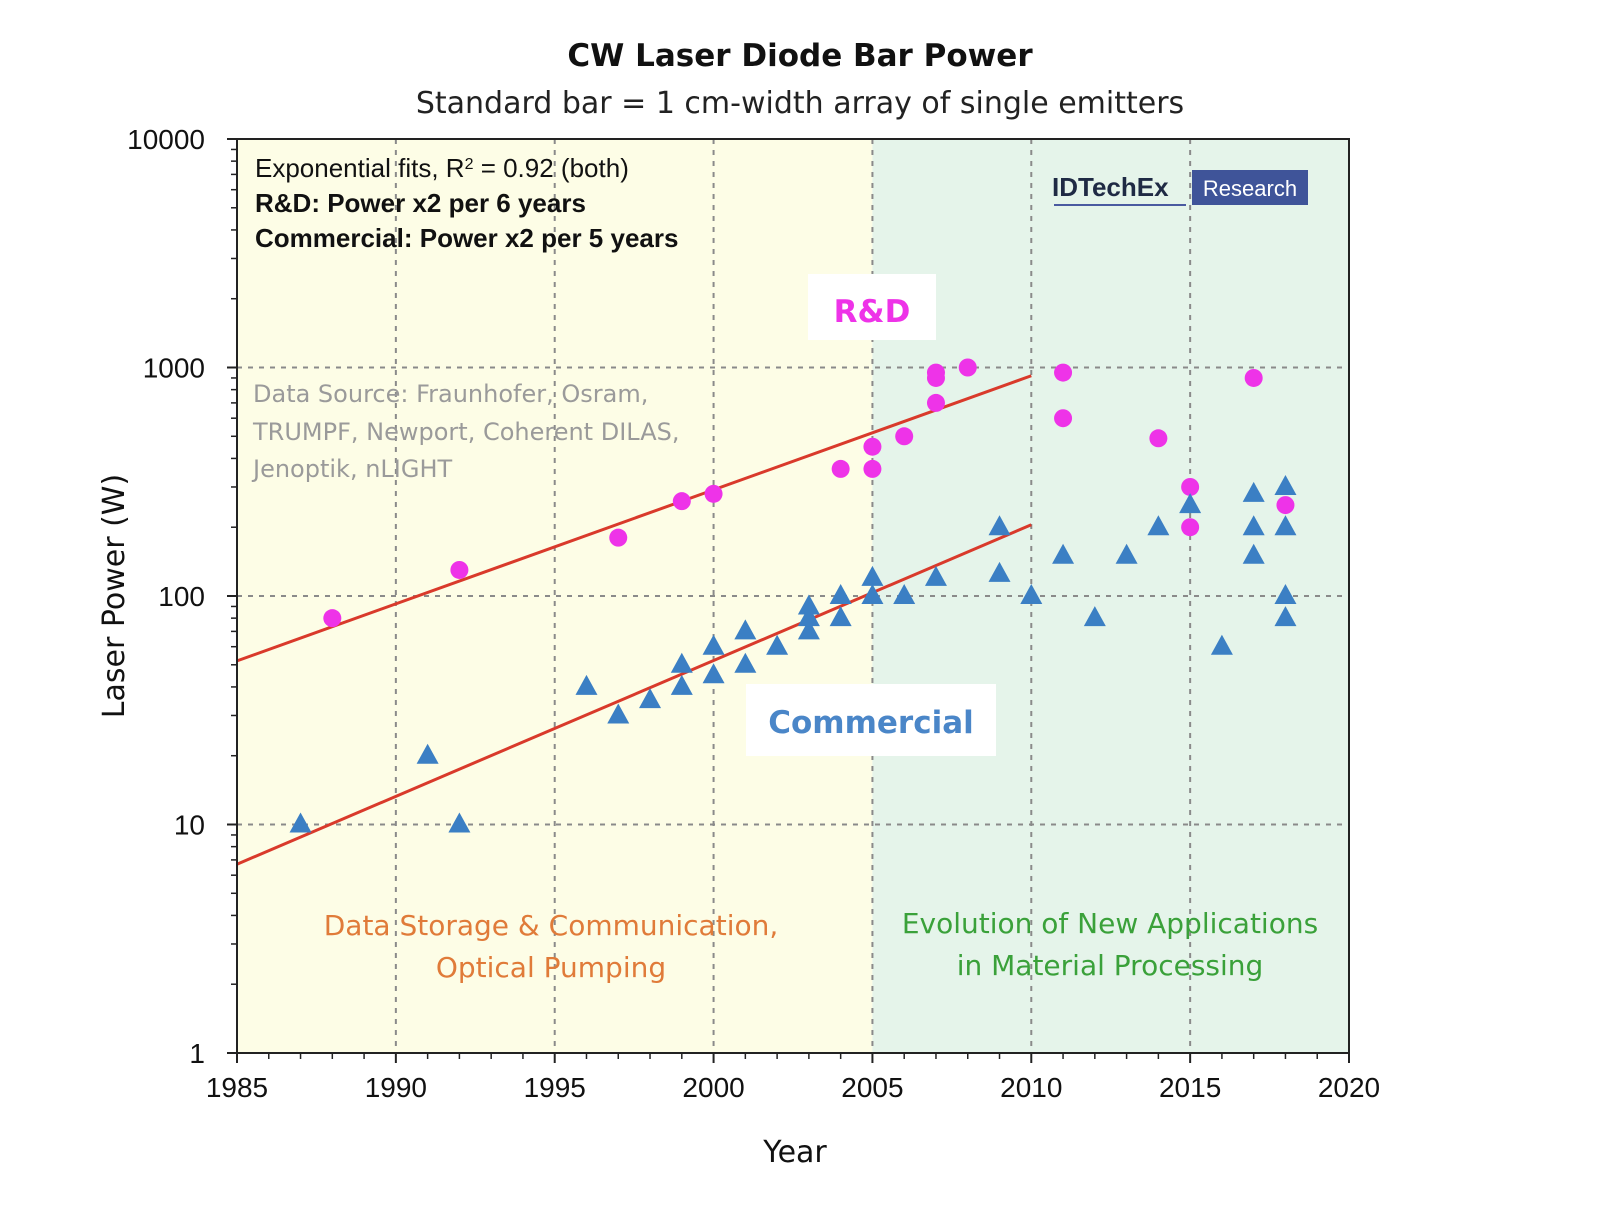  I want to click on data-source-line-2: TRUMPF, Newport, Coherent DILAS,, so click(465, 432).